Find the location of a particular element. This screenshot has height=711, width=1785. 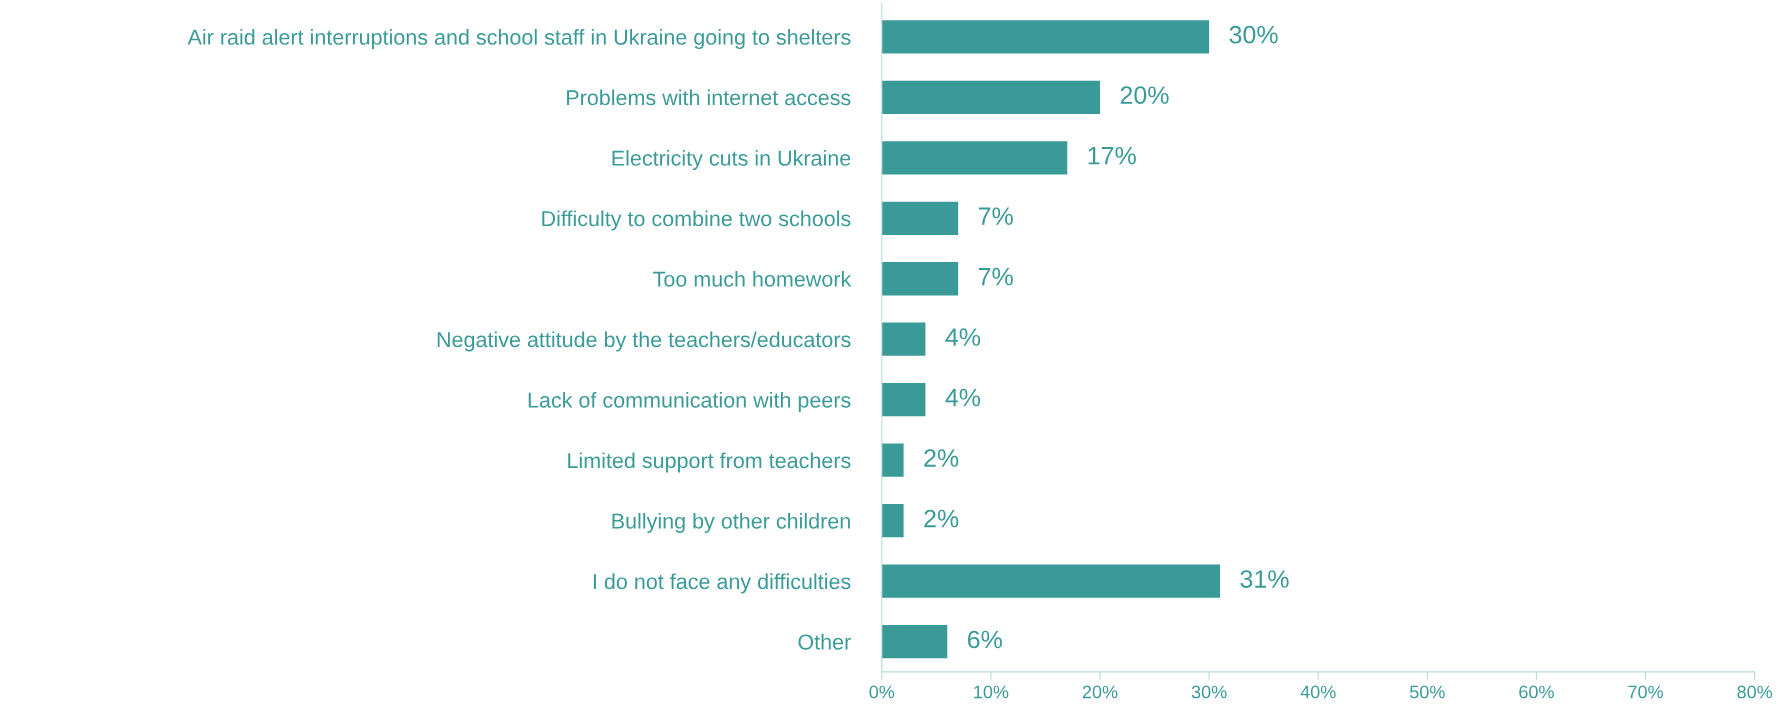

data-label: 17% is located at coordinates (1112, 155).